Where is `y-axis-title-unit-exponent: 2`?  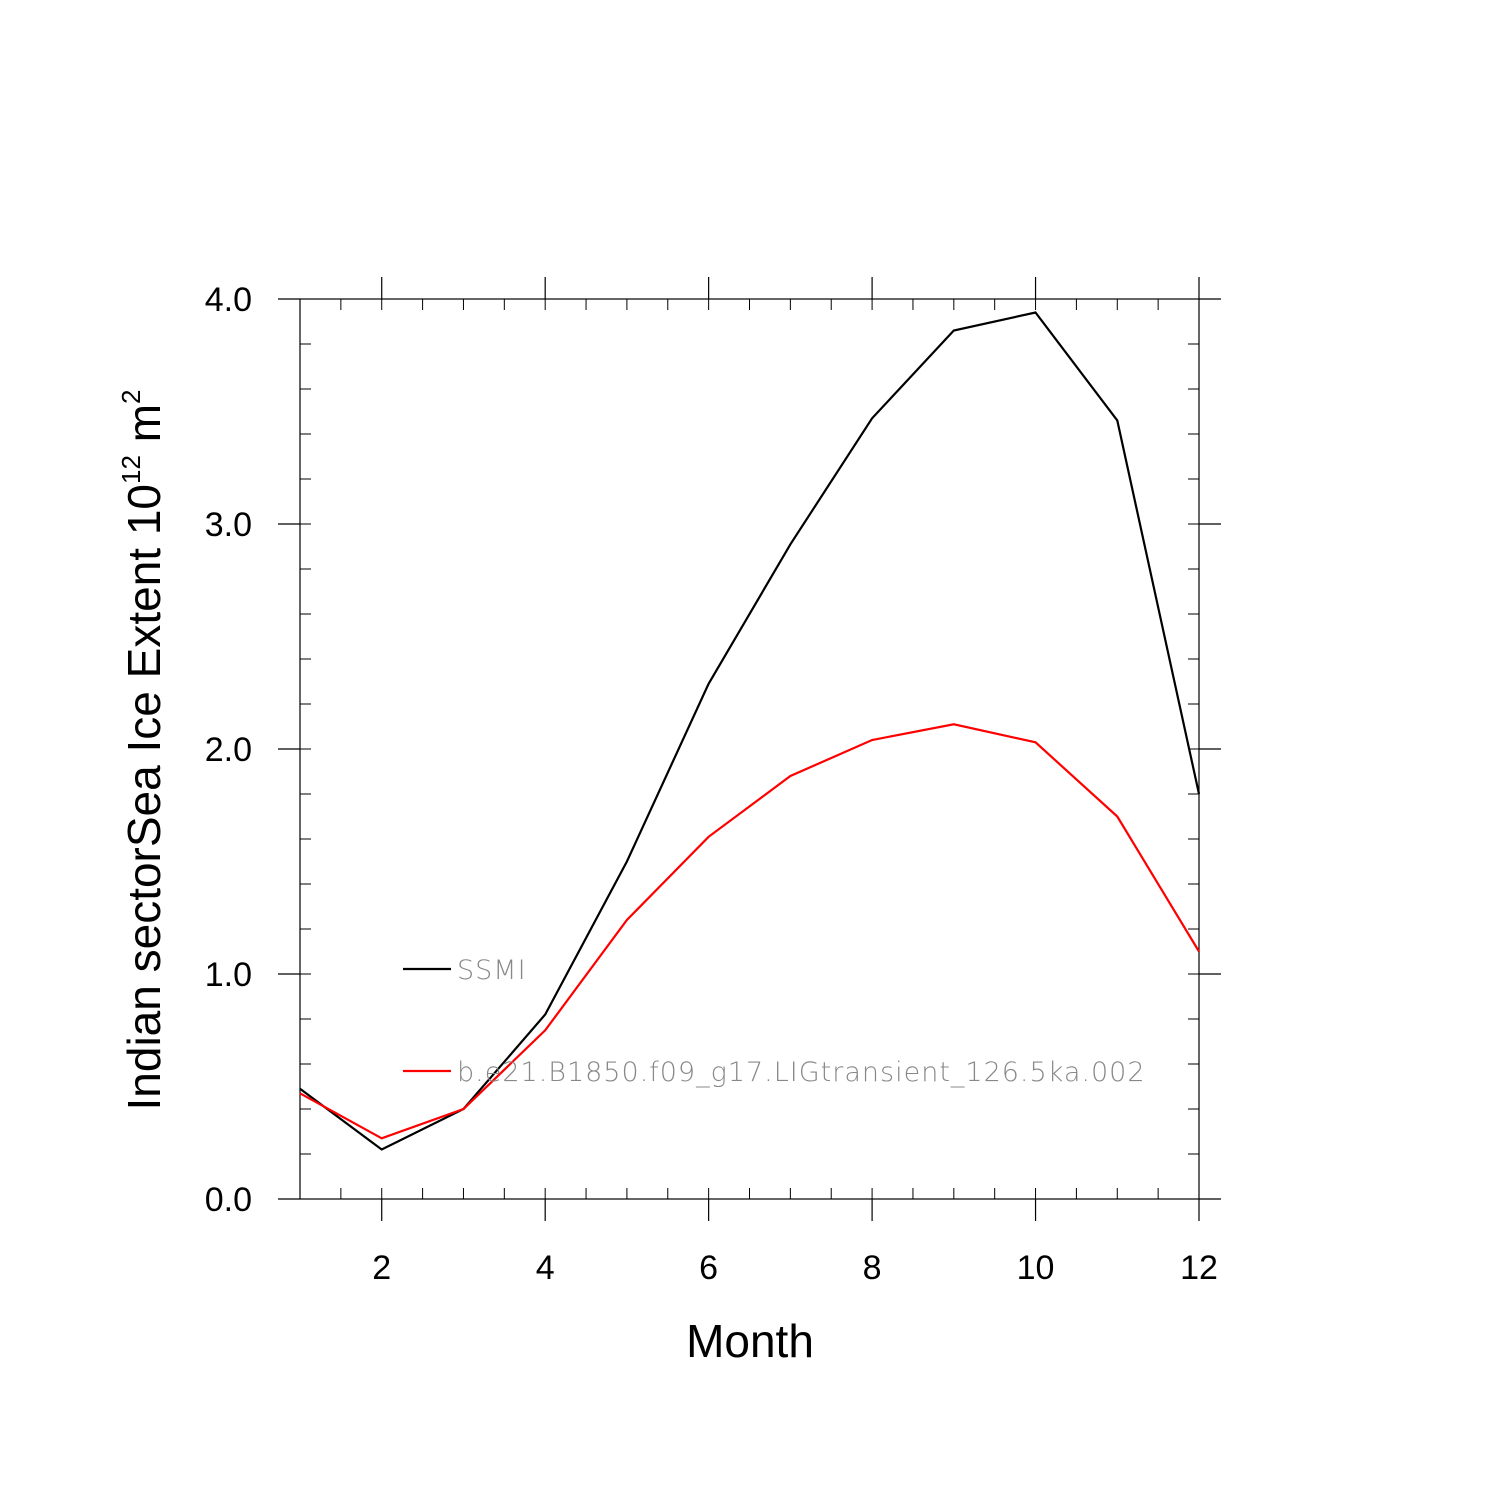 y-axis-title-unit-exponent: 2 is located at coordinates (131, 396).